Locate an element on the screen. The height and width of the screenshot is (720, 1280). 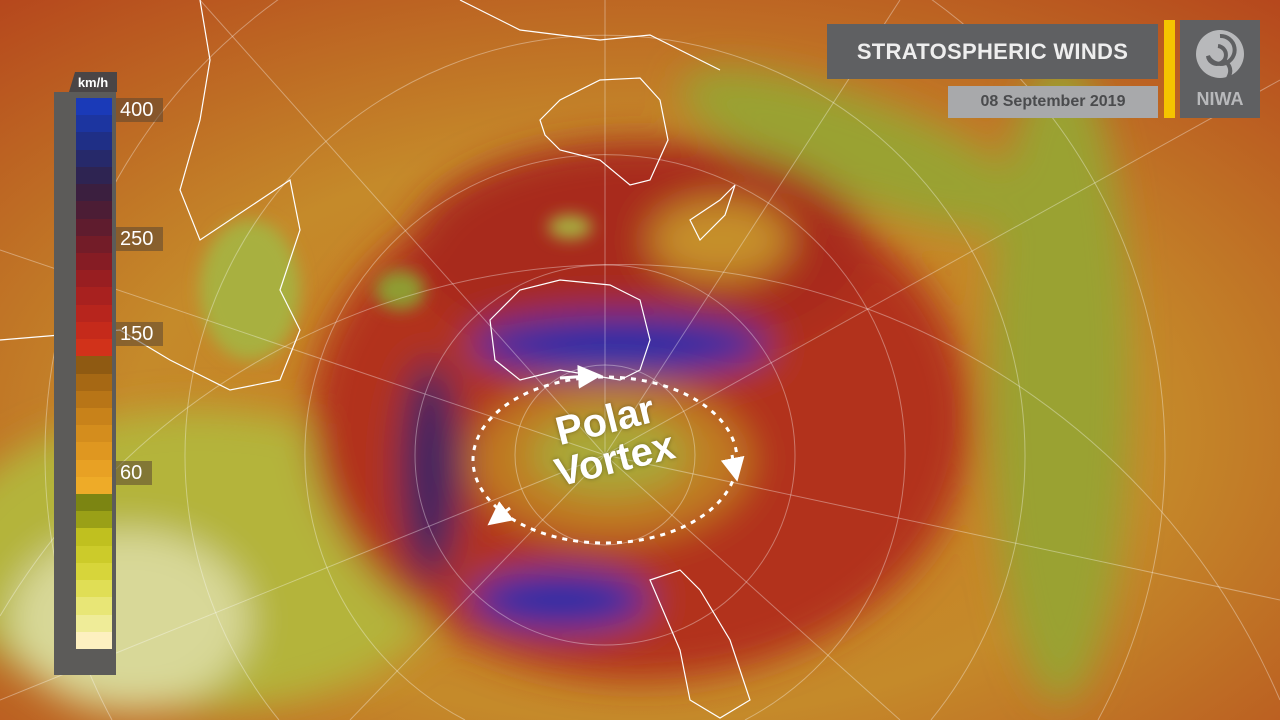
title-banner: STRATOSPHERIC WINDS is located at coordinates (992, 51).